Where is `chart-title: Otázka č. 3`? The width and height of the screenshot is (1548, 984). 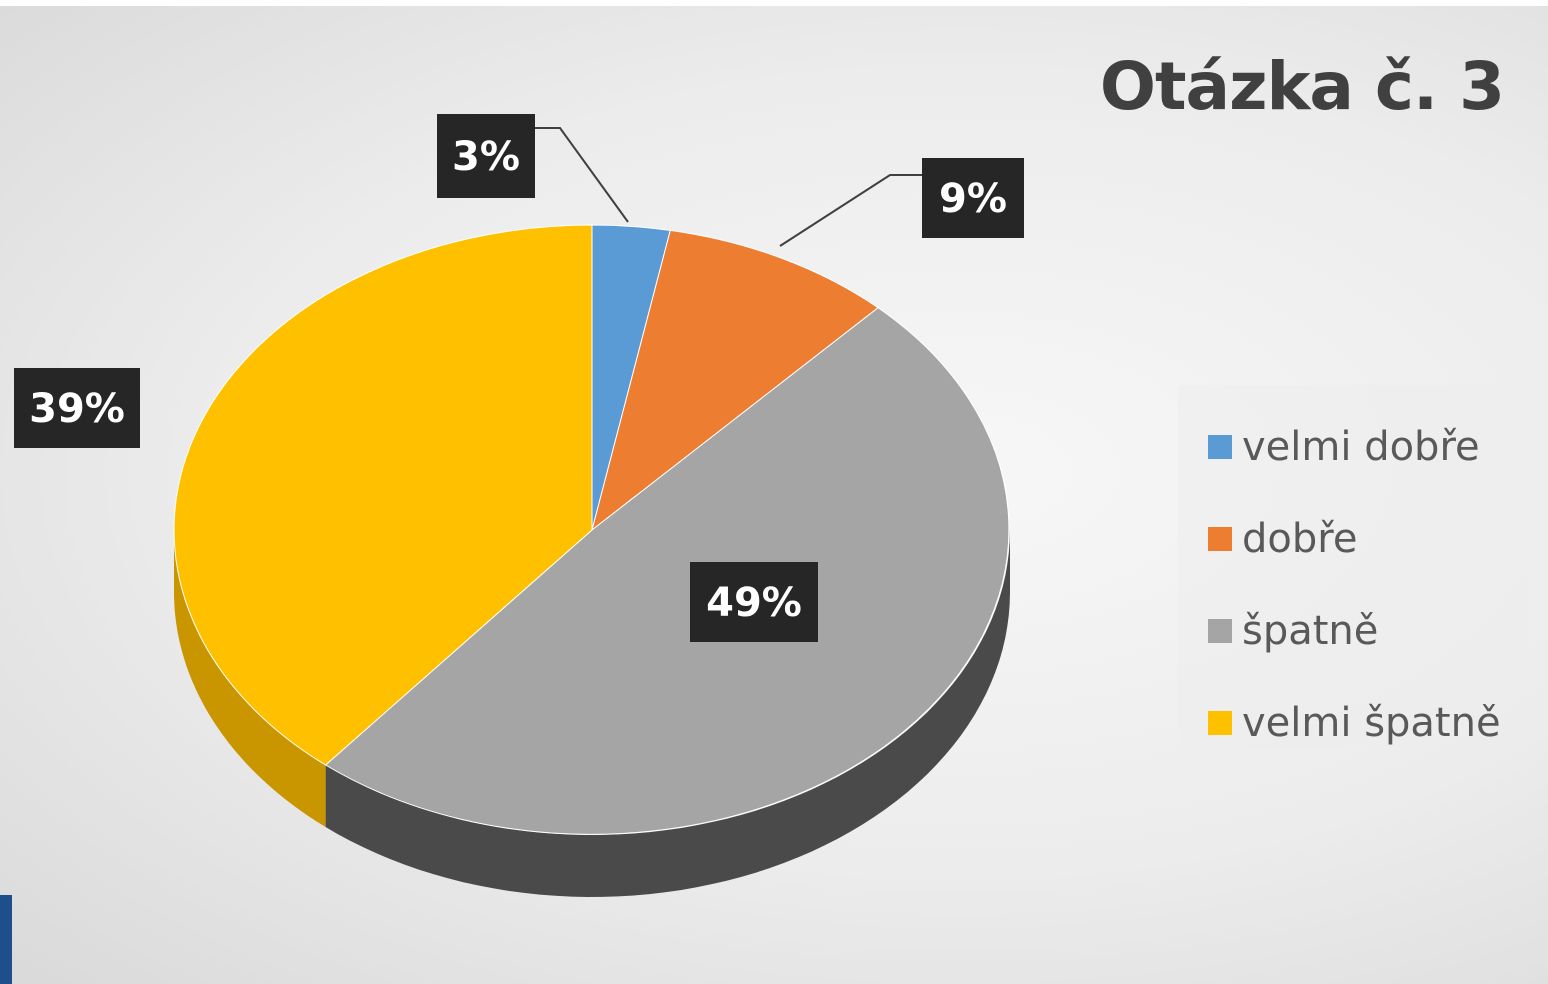 chart-title: Otázka č. 3 is located at coordinates (1302, 86).